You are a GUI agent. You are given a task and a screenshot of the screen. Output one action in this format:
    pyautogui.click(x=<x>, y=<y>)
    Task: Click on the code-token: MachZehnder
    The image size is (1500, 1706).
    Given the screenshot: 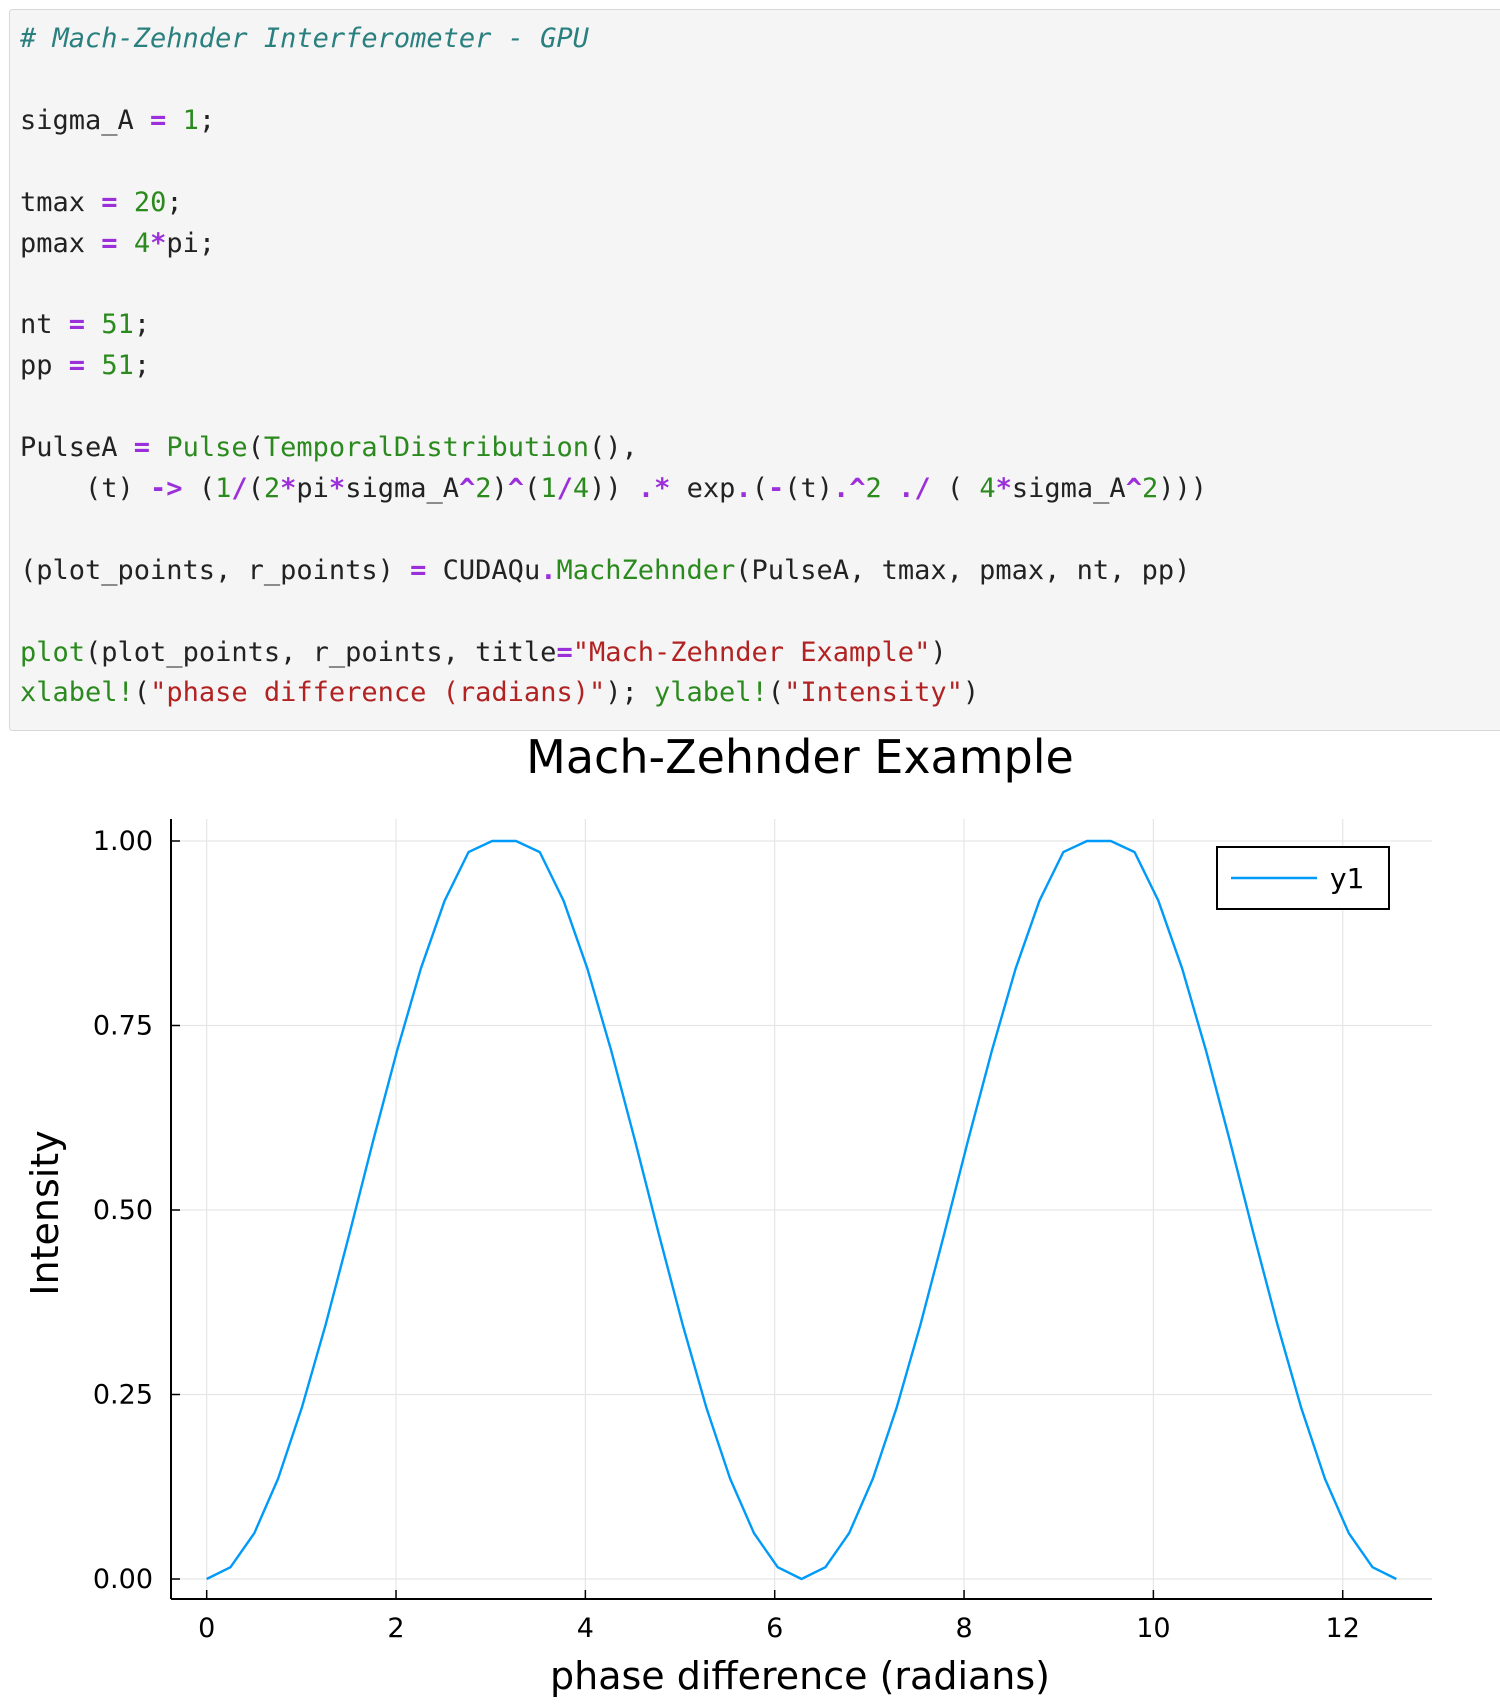 What is the action you would take?
    pyautogui.click(x=646, y=570)
    